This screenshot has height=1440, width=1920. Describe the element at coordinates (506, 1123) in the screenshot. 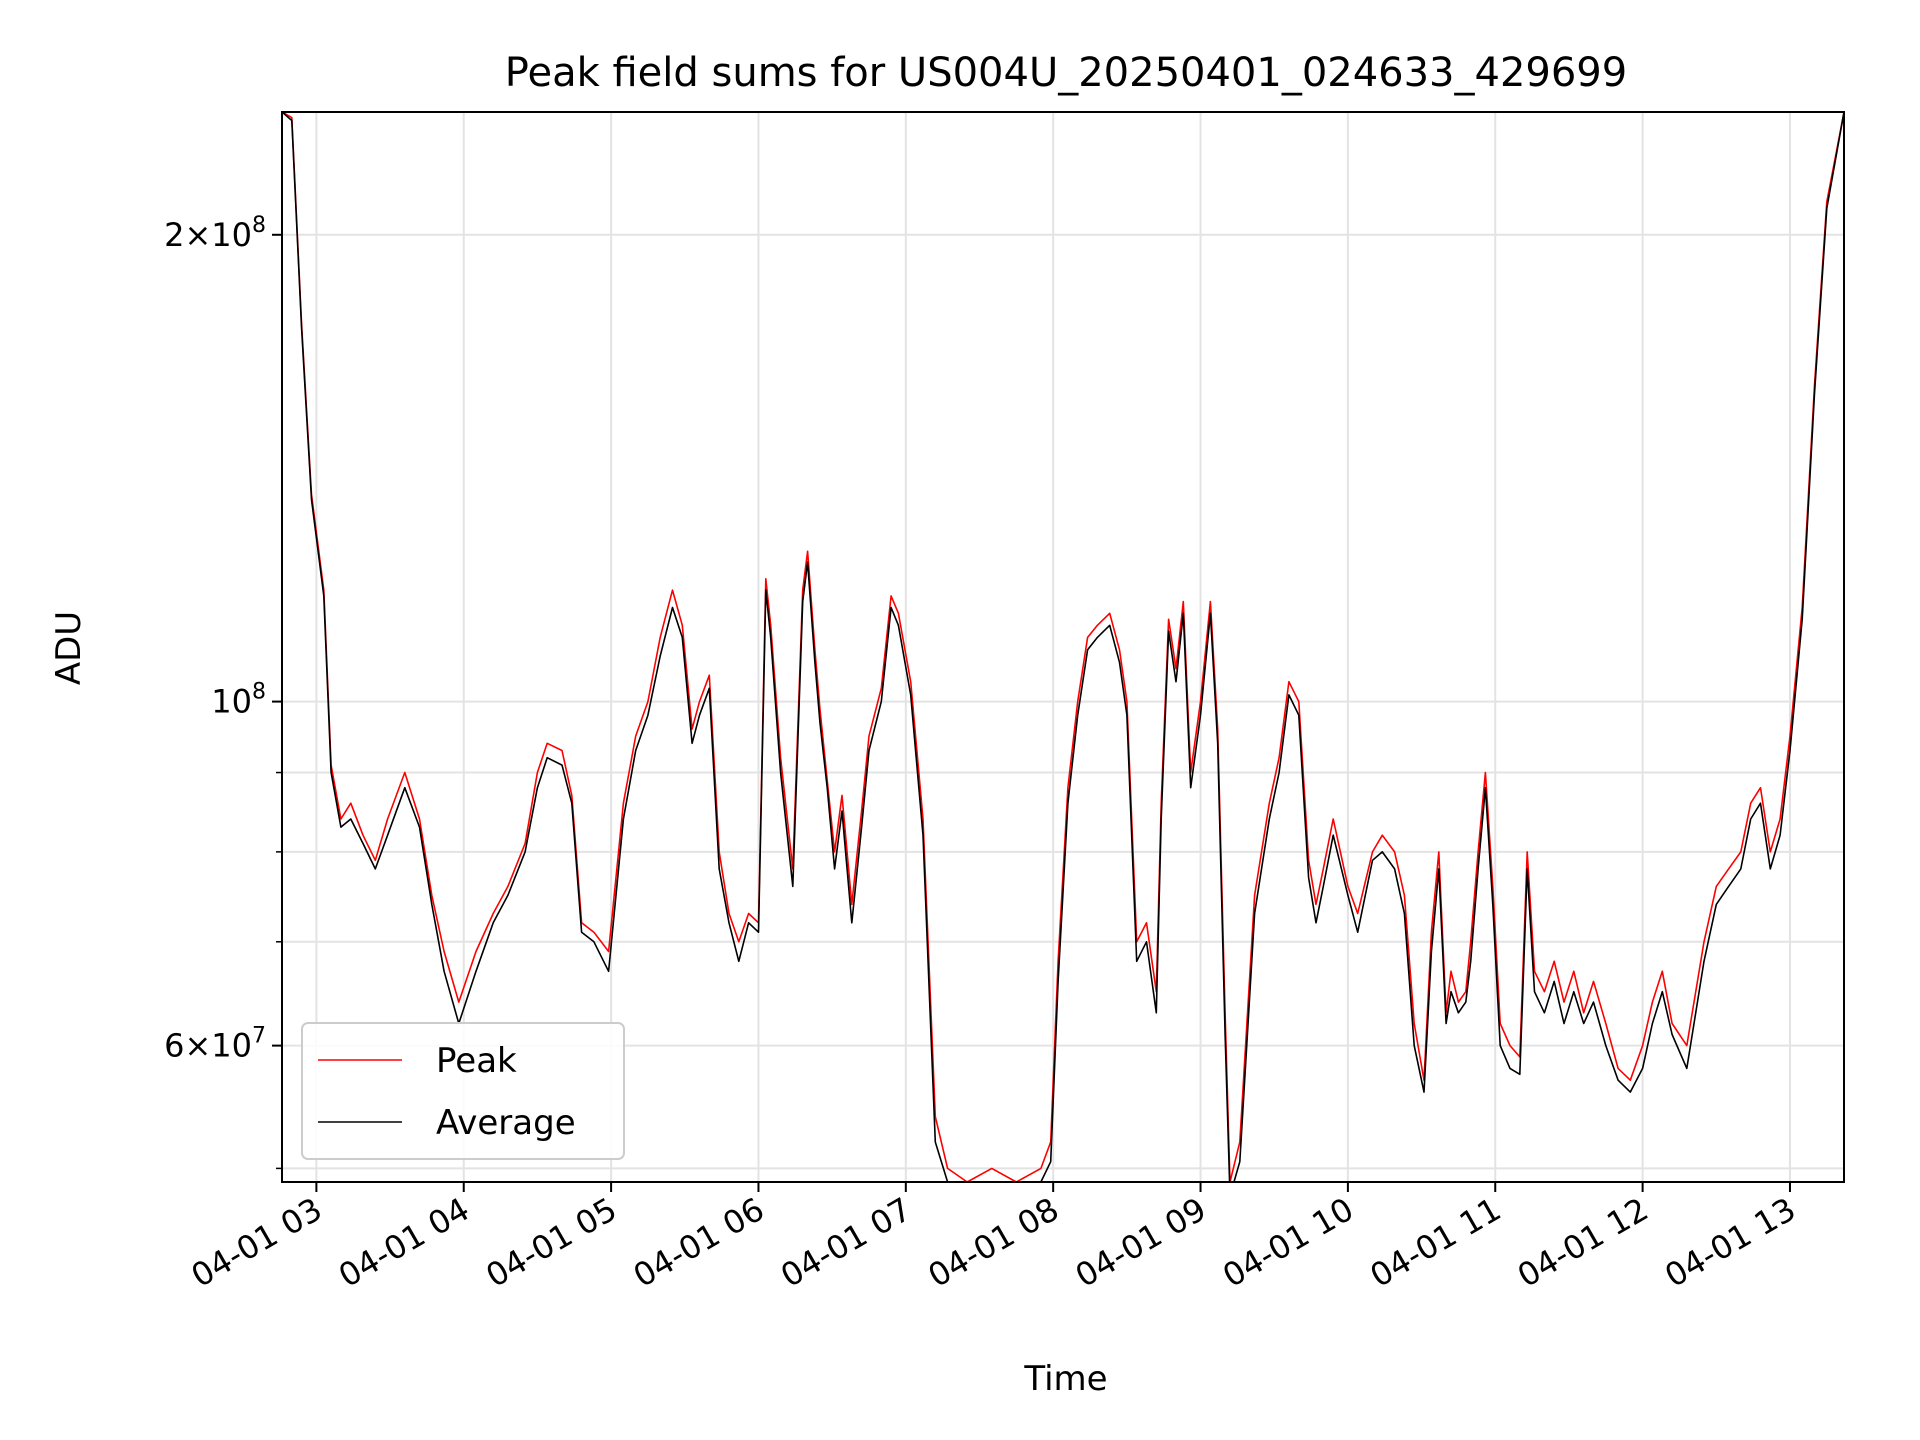

I see `legend-label-average: Average` at that location.